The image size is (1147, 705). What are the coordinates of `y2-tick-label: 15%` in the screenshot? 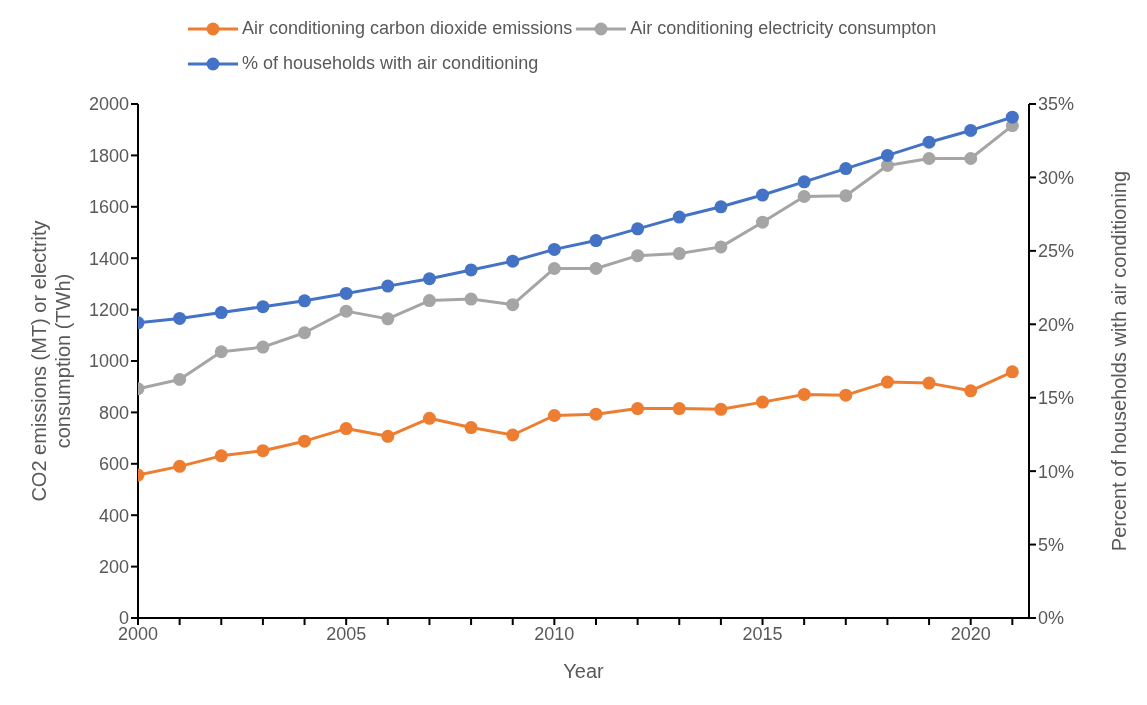 It's located at (1056, 398).